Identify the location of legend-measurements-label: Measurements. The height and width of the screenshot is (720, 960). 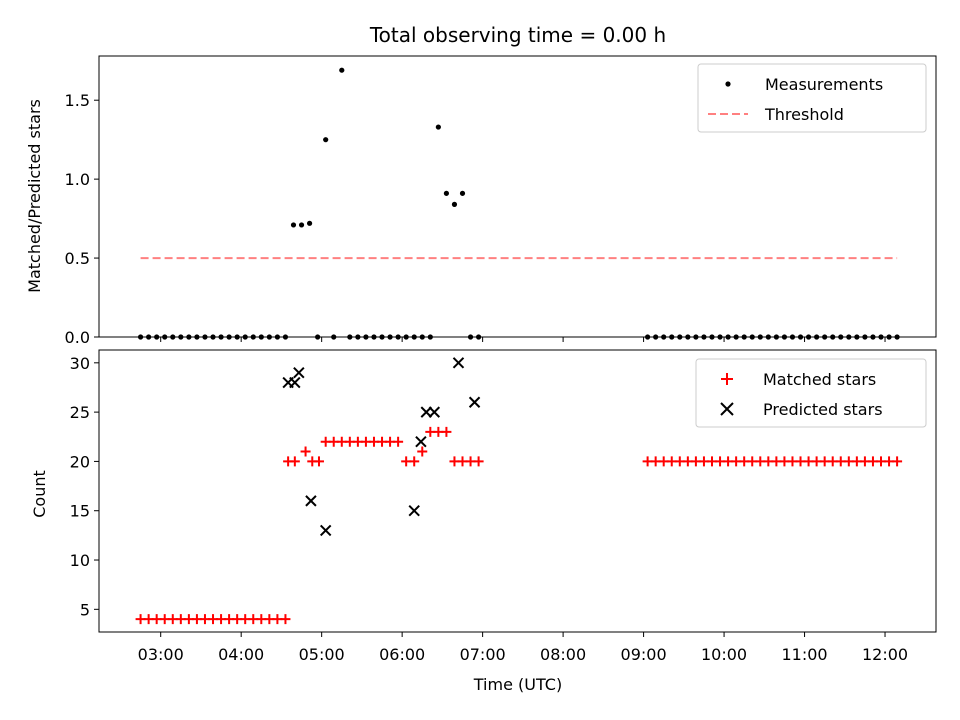
(824, 84).